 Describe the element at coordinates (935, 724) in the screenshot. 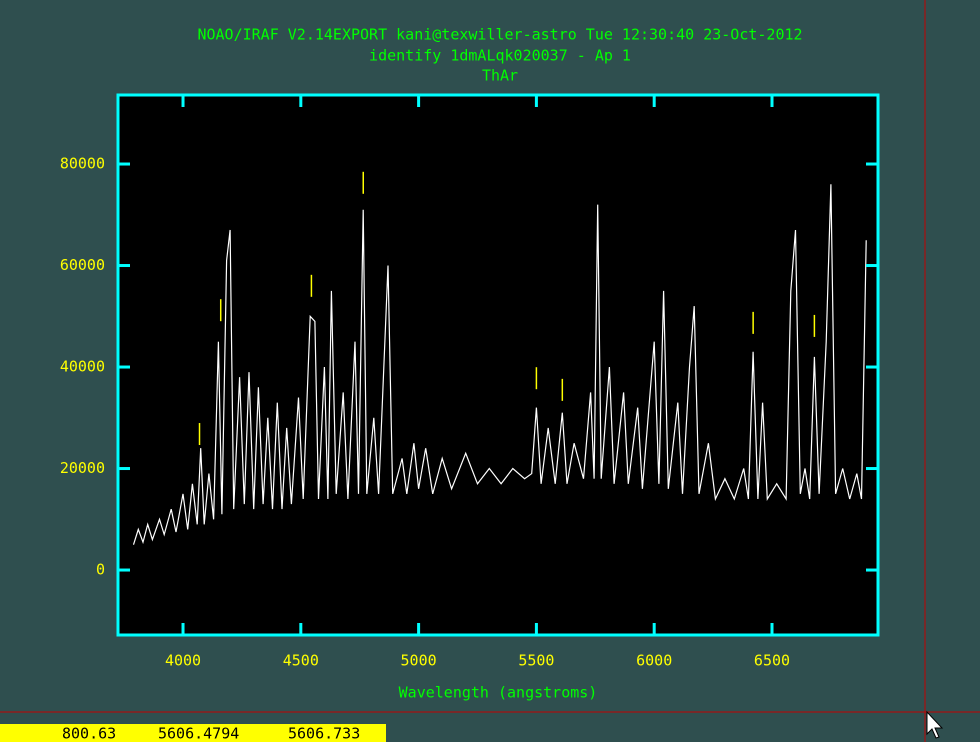

I see `mouse-pointer` at that location.